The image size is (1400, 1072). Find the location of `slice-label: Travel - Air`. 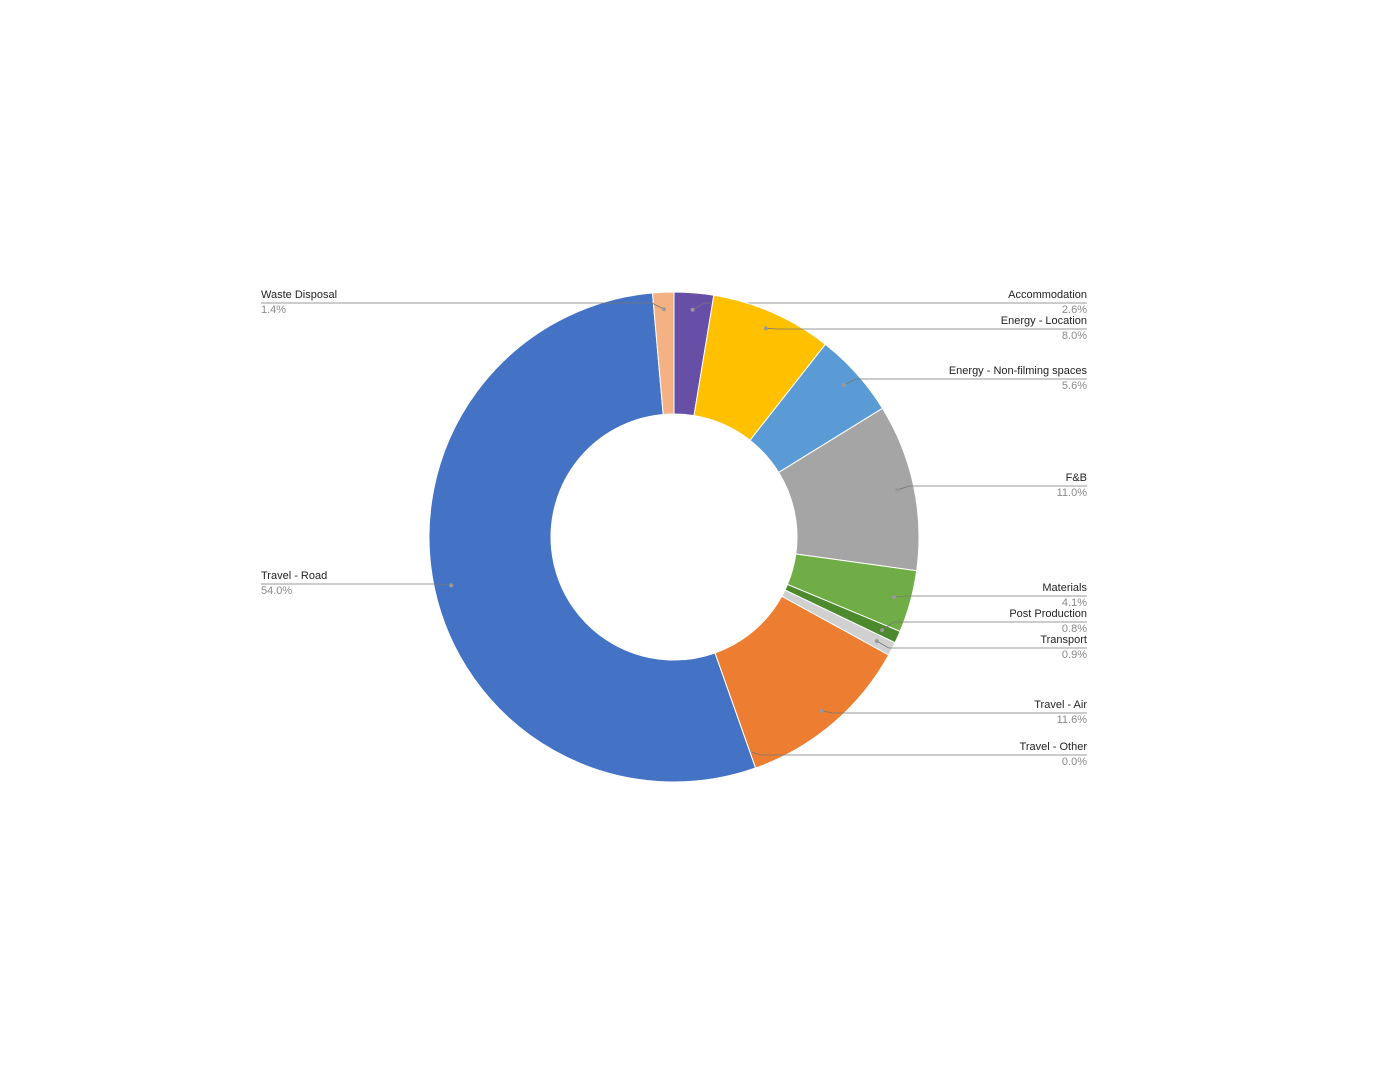

slice-label: Travel - Air is located at coordinates (1060, 705).